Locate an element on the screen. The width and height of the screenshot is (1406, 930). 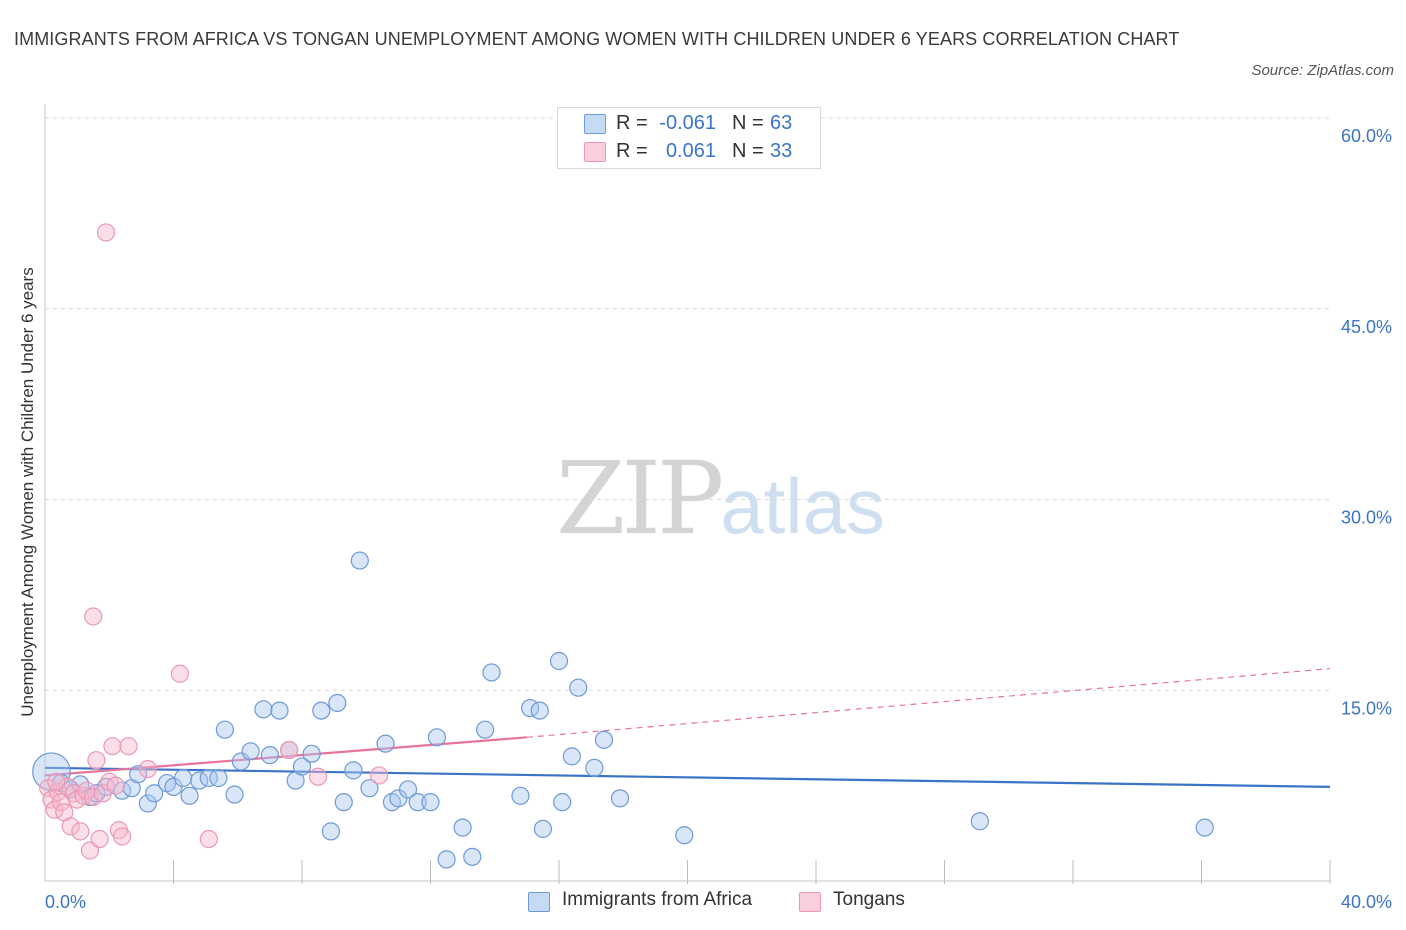
y-tick-label: 15.0% is located at coordinates (1366, 708).